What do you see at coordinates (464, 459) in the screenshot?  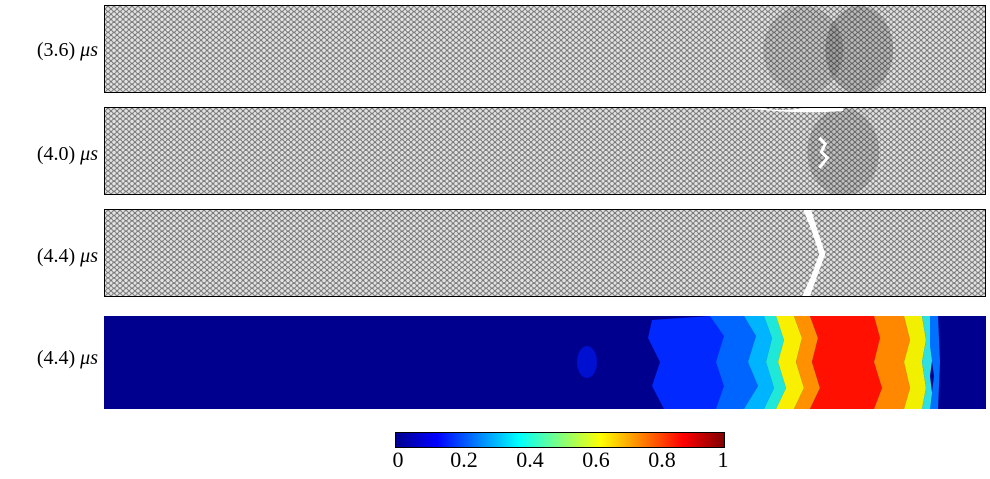 I see `colorbar-tick-1: 0.2` at bounding box center [464, 459].